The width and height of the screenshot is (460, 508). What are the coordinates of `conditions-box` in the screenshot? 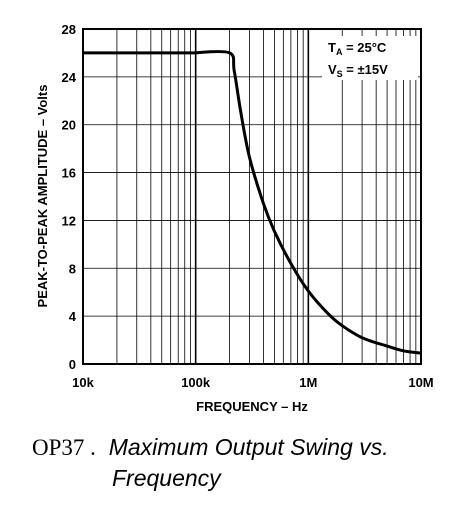 It's located at (370, 58).